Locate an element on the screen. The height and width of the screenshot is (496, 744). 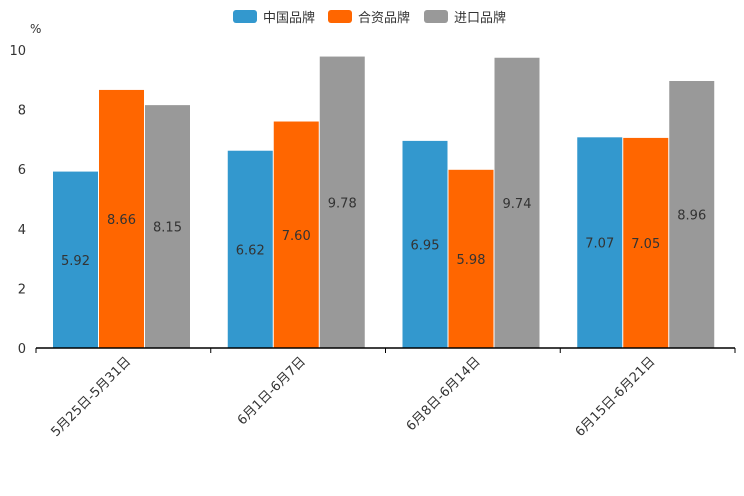
legend-label-china: 中国品牌 is located at coordinates (289, 18).